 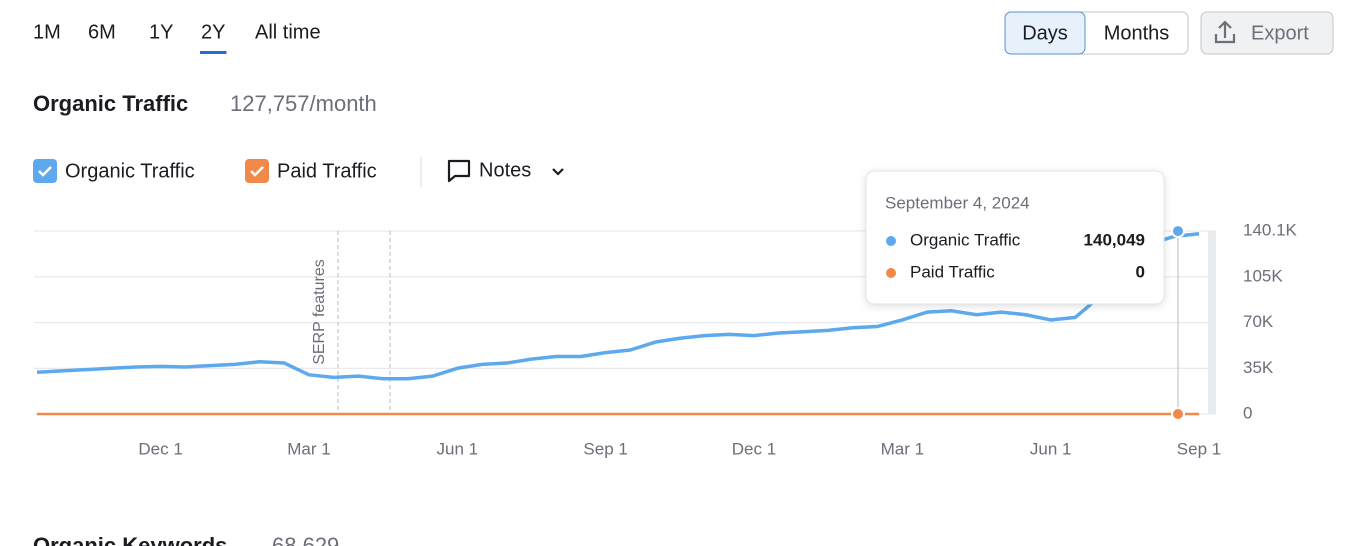 I want to click on tooltip-value: 140,049, so click(x=1114, y=239).